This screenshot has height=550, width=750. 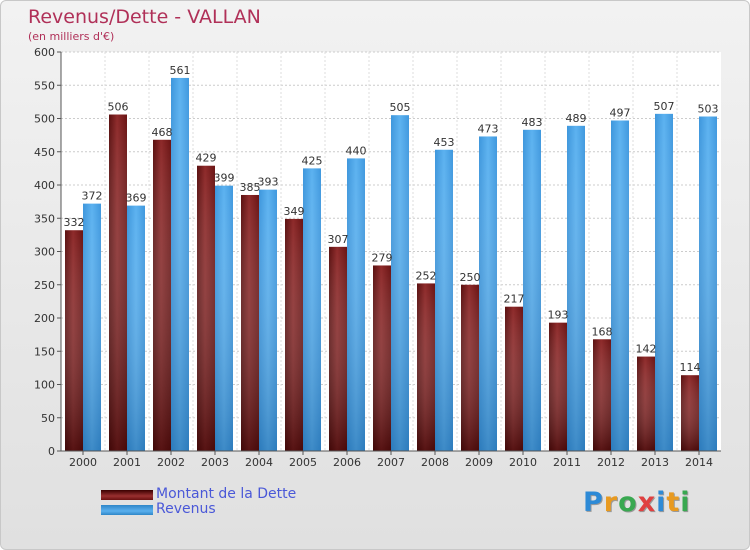 What do you see at coordinates (48, 418) in the screenshot?
I see `y-tick-label: 50` at bounding box center [48, 418].